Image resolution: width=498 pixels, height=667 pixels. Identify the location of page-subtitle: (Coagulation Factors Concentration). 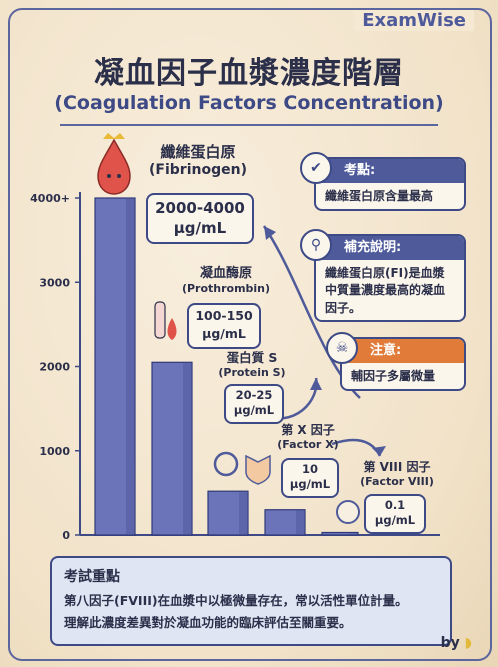
(249, 103).